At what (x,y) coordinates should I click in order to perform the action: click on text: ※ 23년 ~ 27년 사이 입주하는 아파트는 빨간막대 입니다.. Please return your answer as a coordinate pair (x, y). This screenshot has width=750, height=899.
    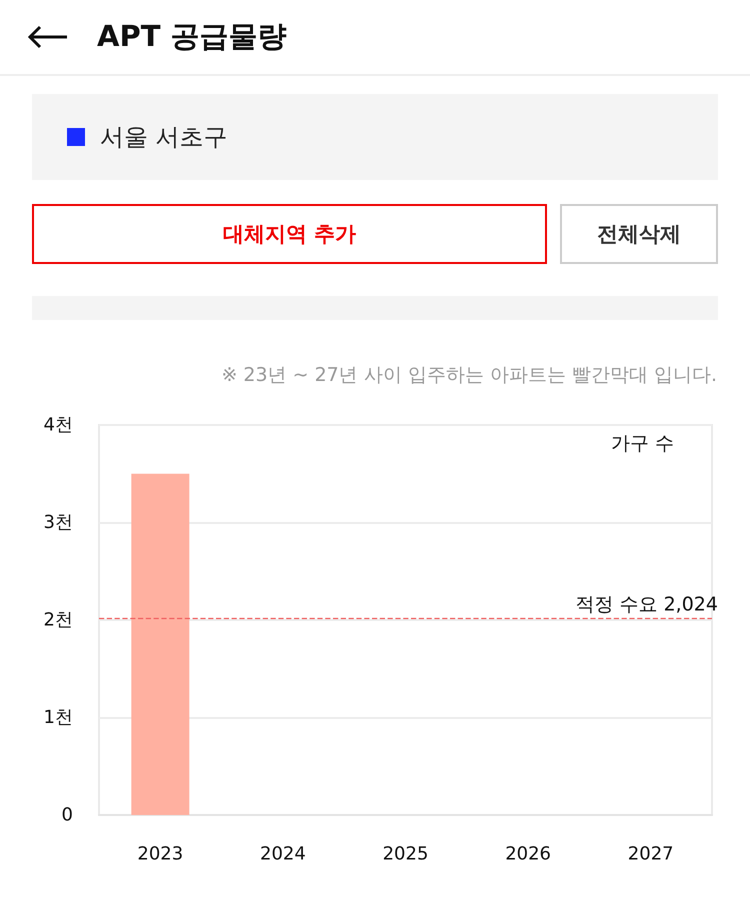
    Looking at the image, I should click on (469, 375).